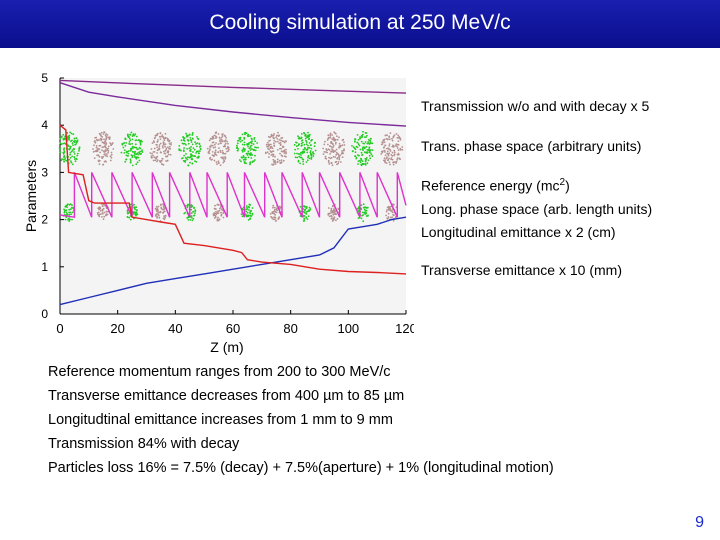  Describe the element at coordinates (233, 328) in the screenshot. I see `x-tick-label: 60` at that location.